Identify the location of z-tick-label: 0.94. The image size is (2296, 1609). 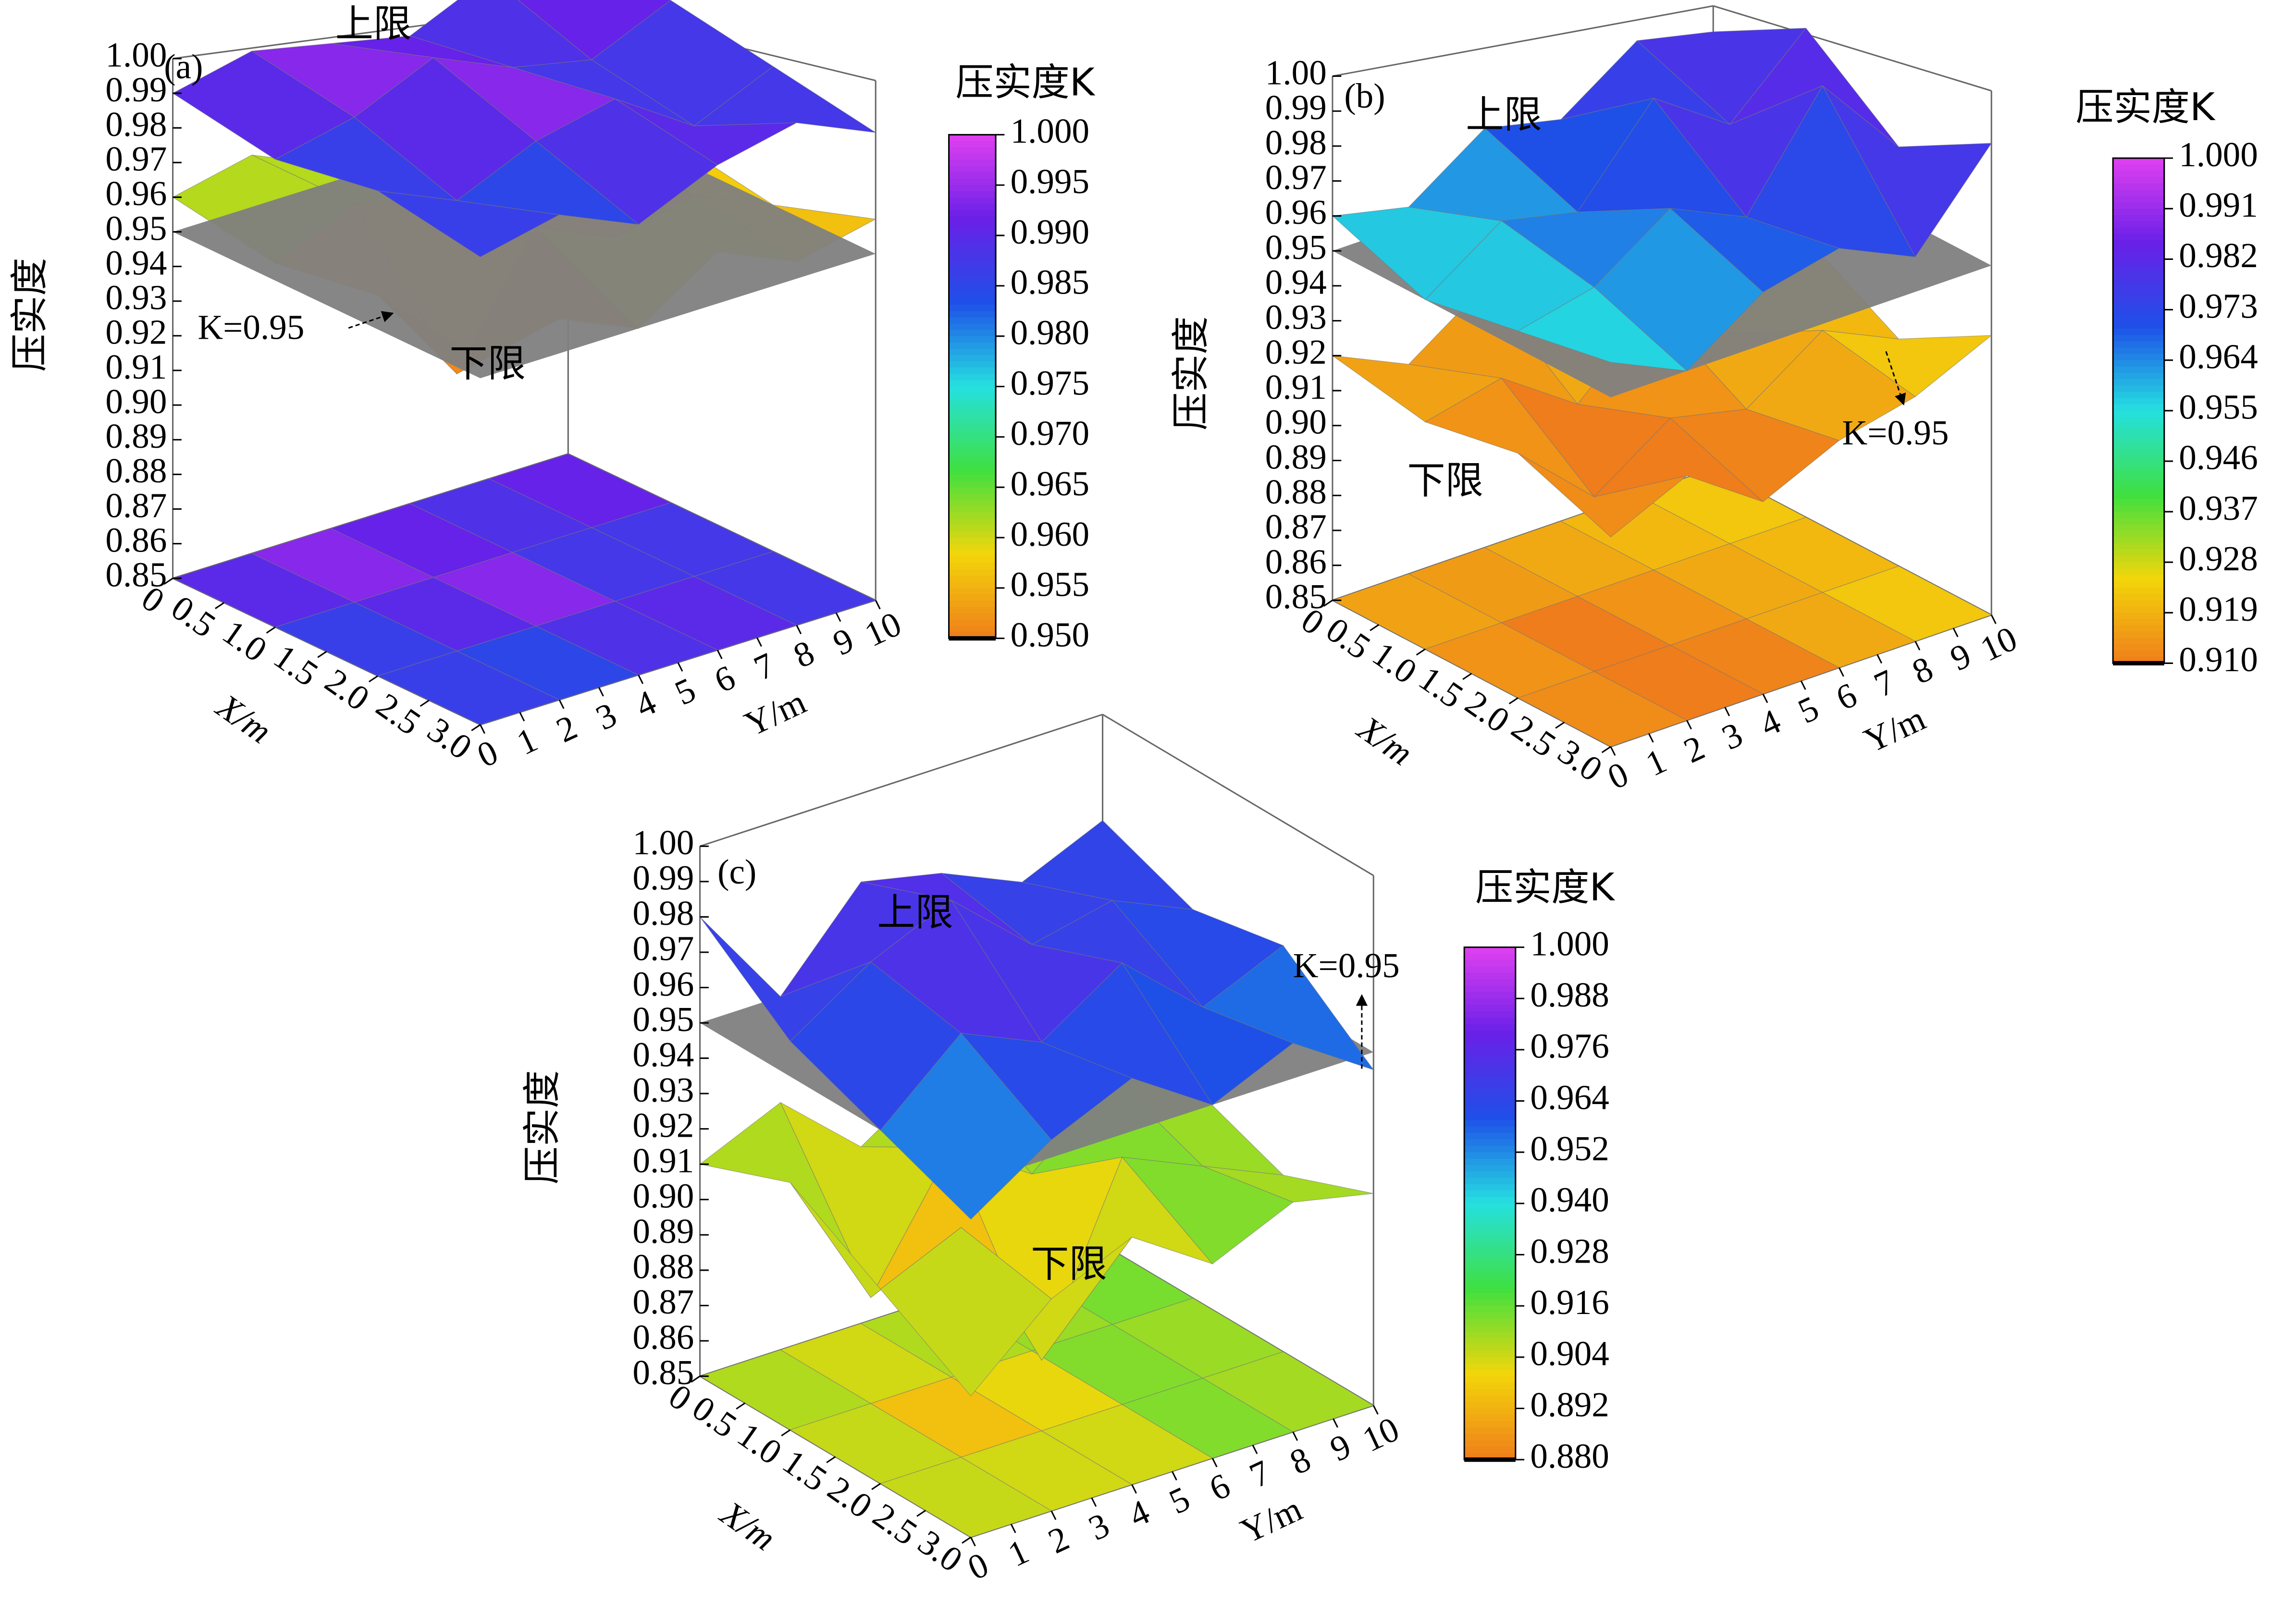
(1296, 282).